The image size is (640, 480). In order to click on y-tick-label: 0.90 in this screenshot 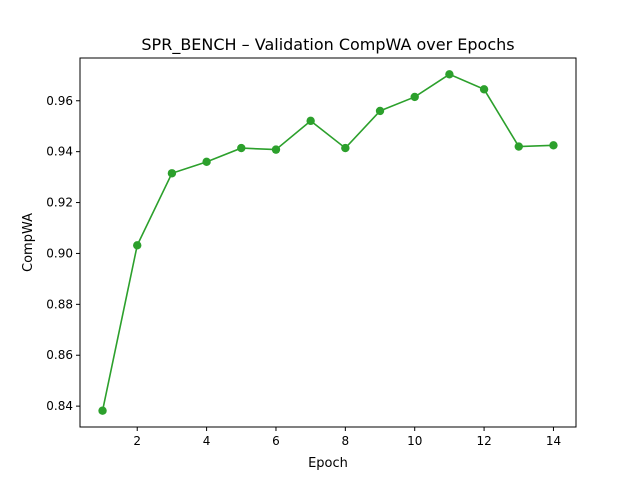, I will do `click(59, 253)`.